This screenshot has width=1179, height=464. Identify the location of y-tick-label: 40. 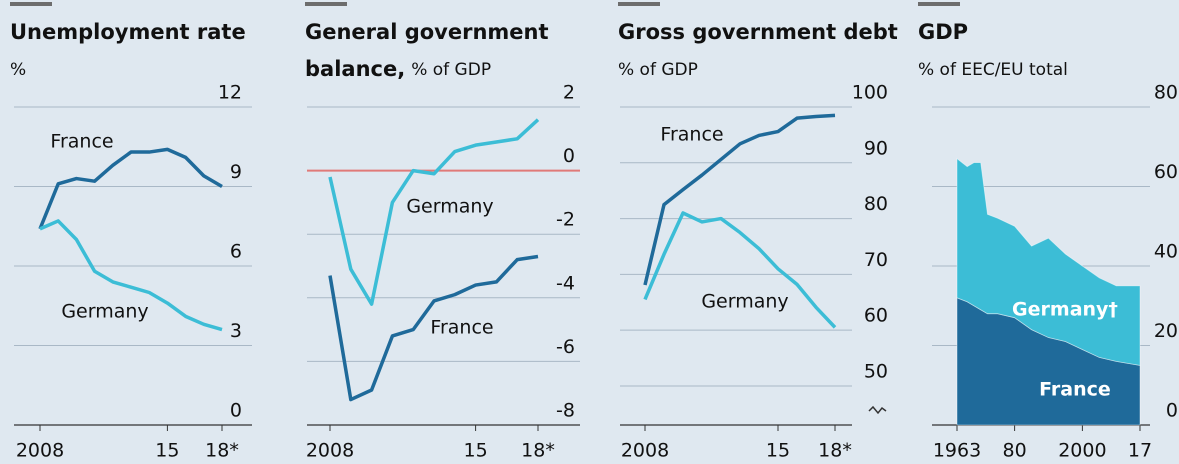
(1166, 252).